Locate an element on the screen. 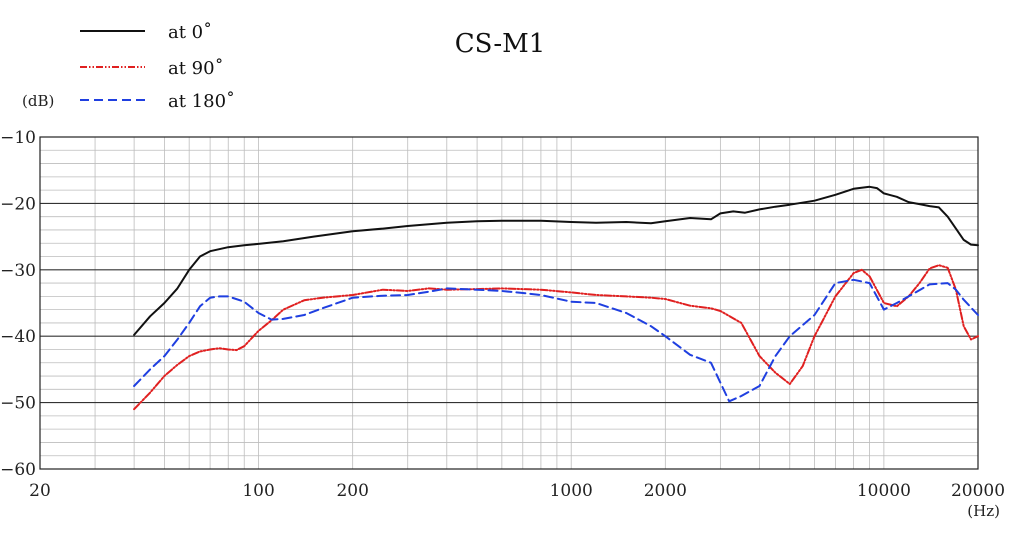 The image size is (1024, 539). y-tick-label: −20 is located at coordinates (18, 204).